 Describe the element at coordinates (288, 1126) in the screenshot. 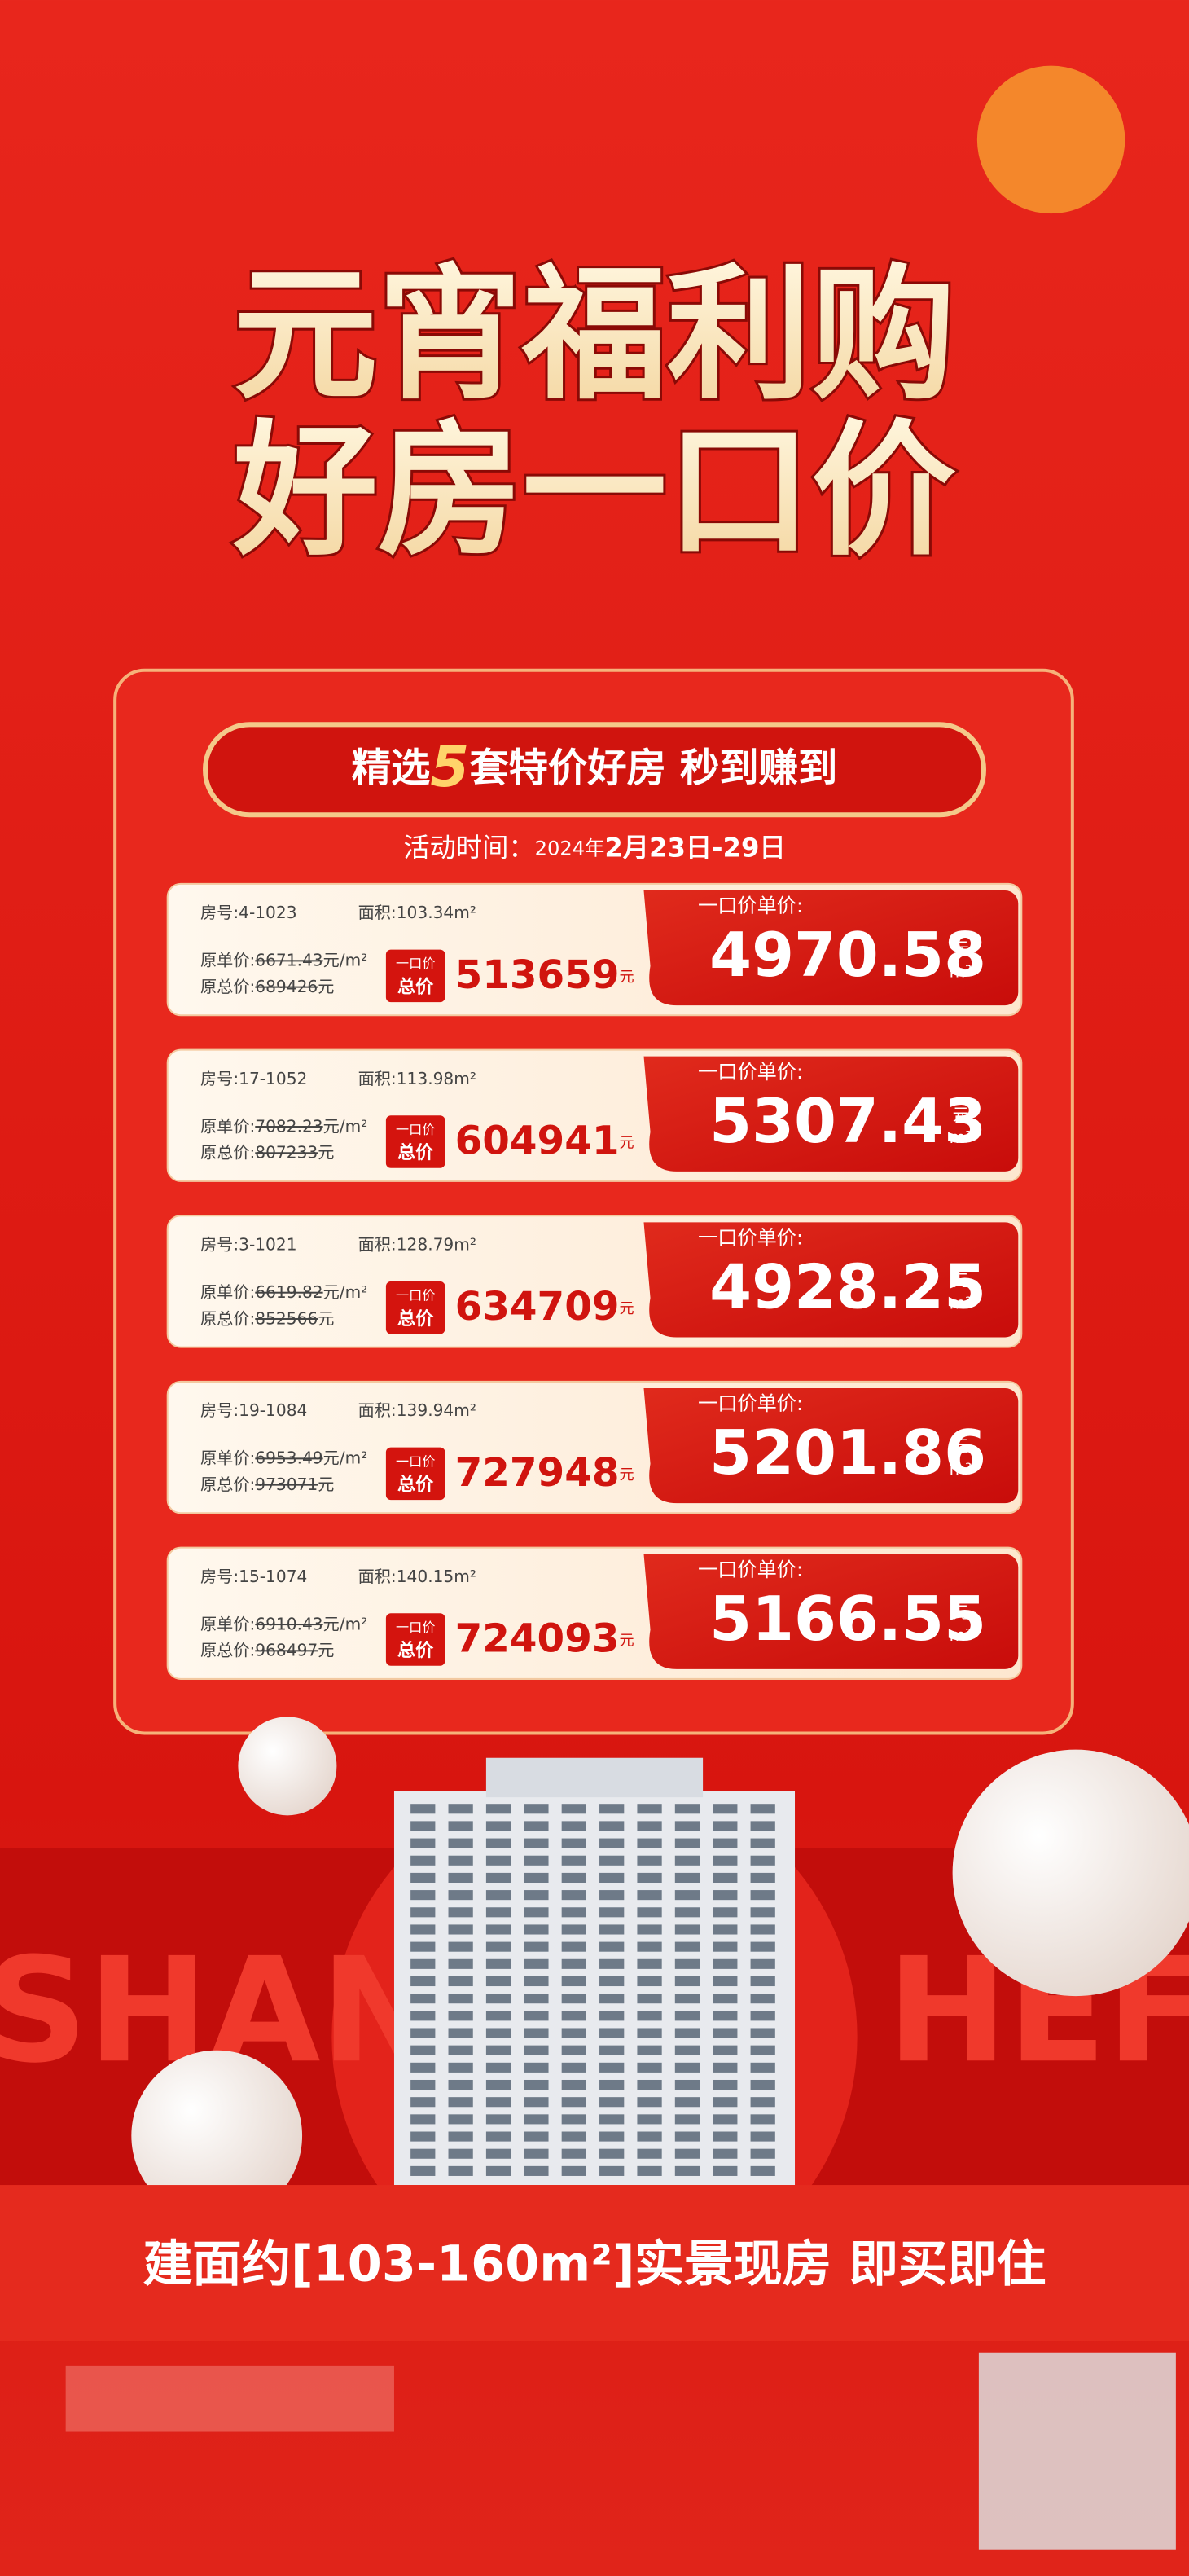

I see `orig-unit: 7082.23` at that location.